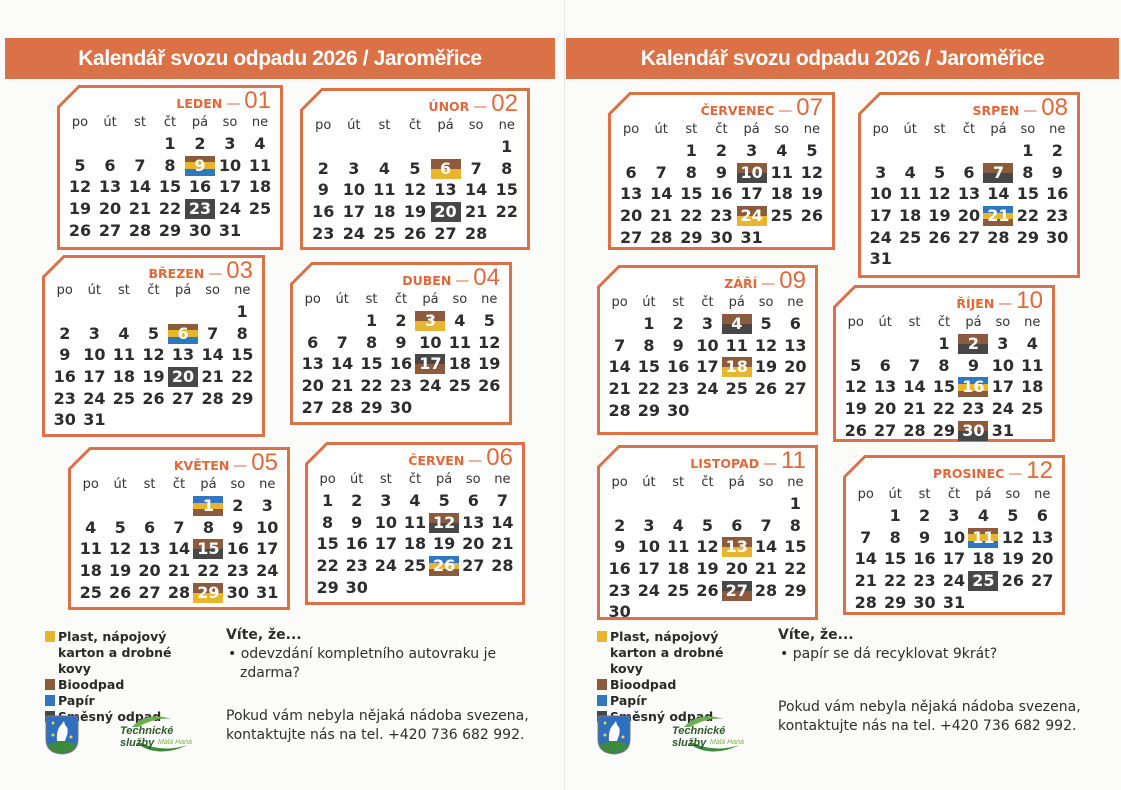 The width and height of the screenshot is (1121, 790). I want to click on month-header: SRPEN —08, so click(1021, 108).